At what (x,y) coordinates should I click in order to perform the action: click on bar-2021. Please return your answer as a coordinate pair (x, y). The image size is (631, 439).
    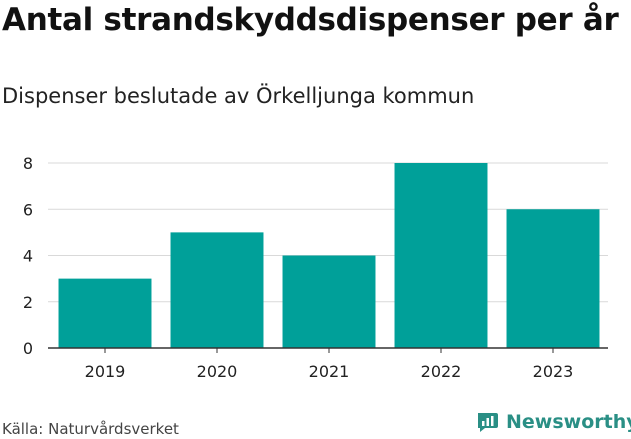
    Looking at the image, I should click on (329, 301).